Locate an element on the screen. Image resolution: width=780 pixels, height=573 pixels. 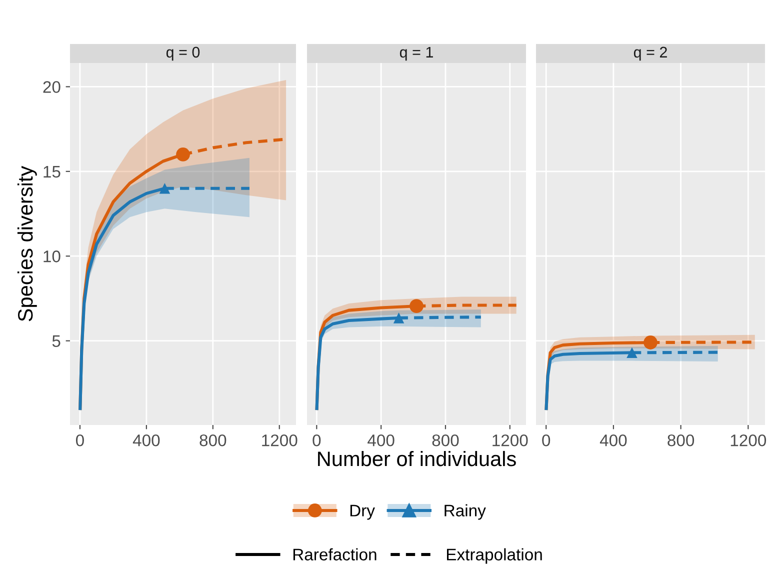
chart-title: q = 2 is located at coordinates (650, 53).